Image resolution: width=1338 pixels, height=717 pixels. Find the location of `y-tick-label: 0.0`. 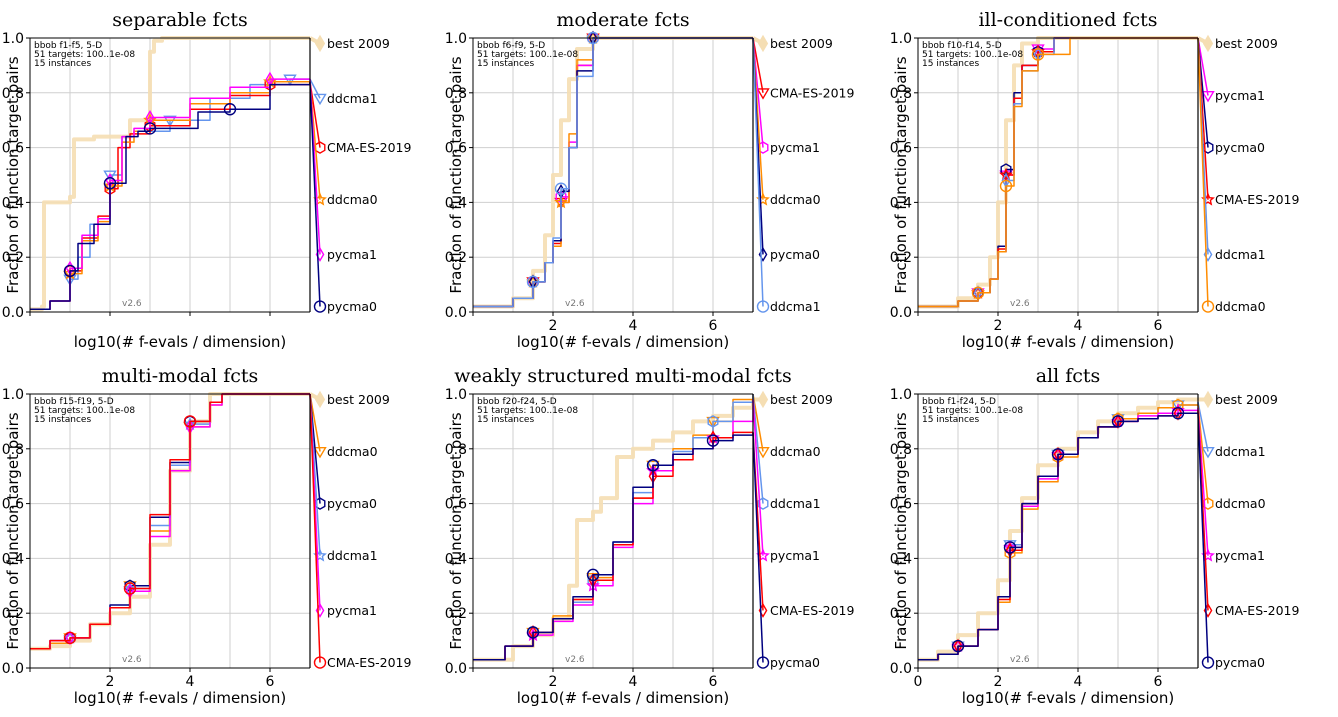

y-tick-label: 0.0 is located at coordinates (456, 669).